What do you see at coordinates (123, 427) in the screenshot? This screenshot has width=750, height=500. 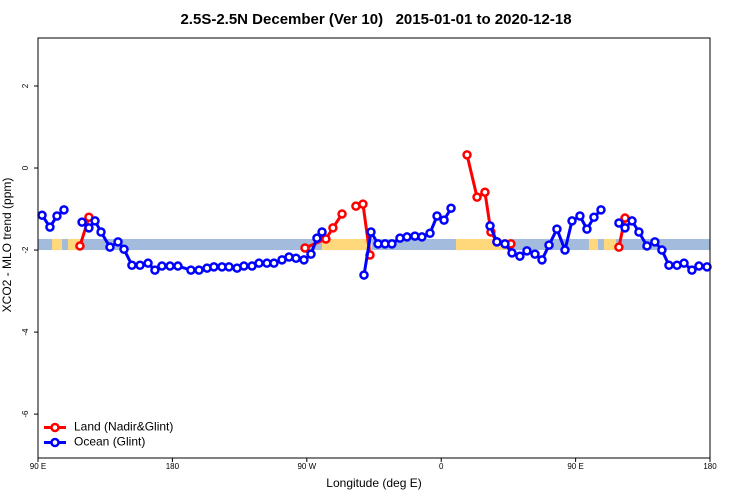 I see `legend-label: Land (Nadir&Glint)` at bounding box center [123, 427].